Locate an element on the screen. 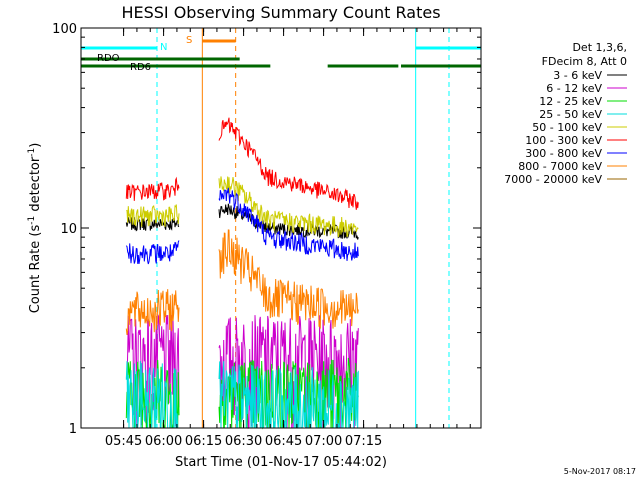 Image resolution: width=640 pixels, height=480 pixels. x-tick-label: 05:45 is located at coordinates (123, 441).